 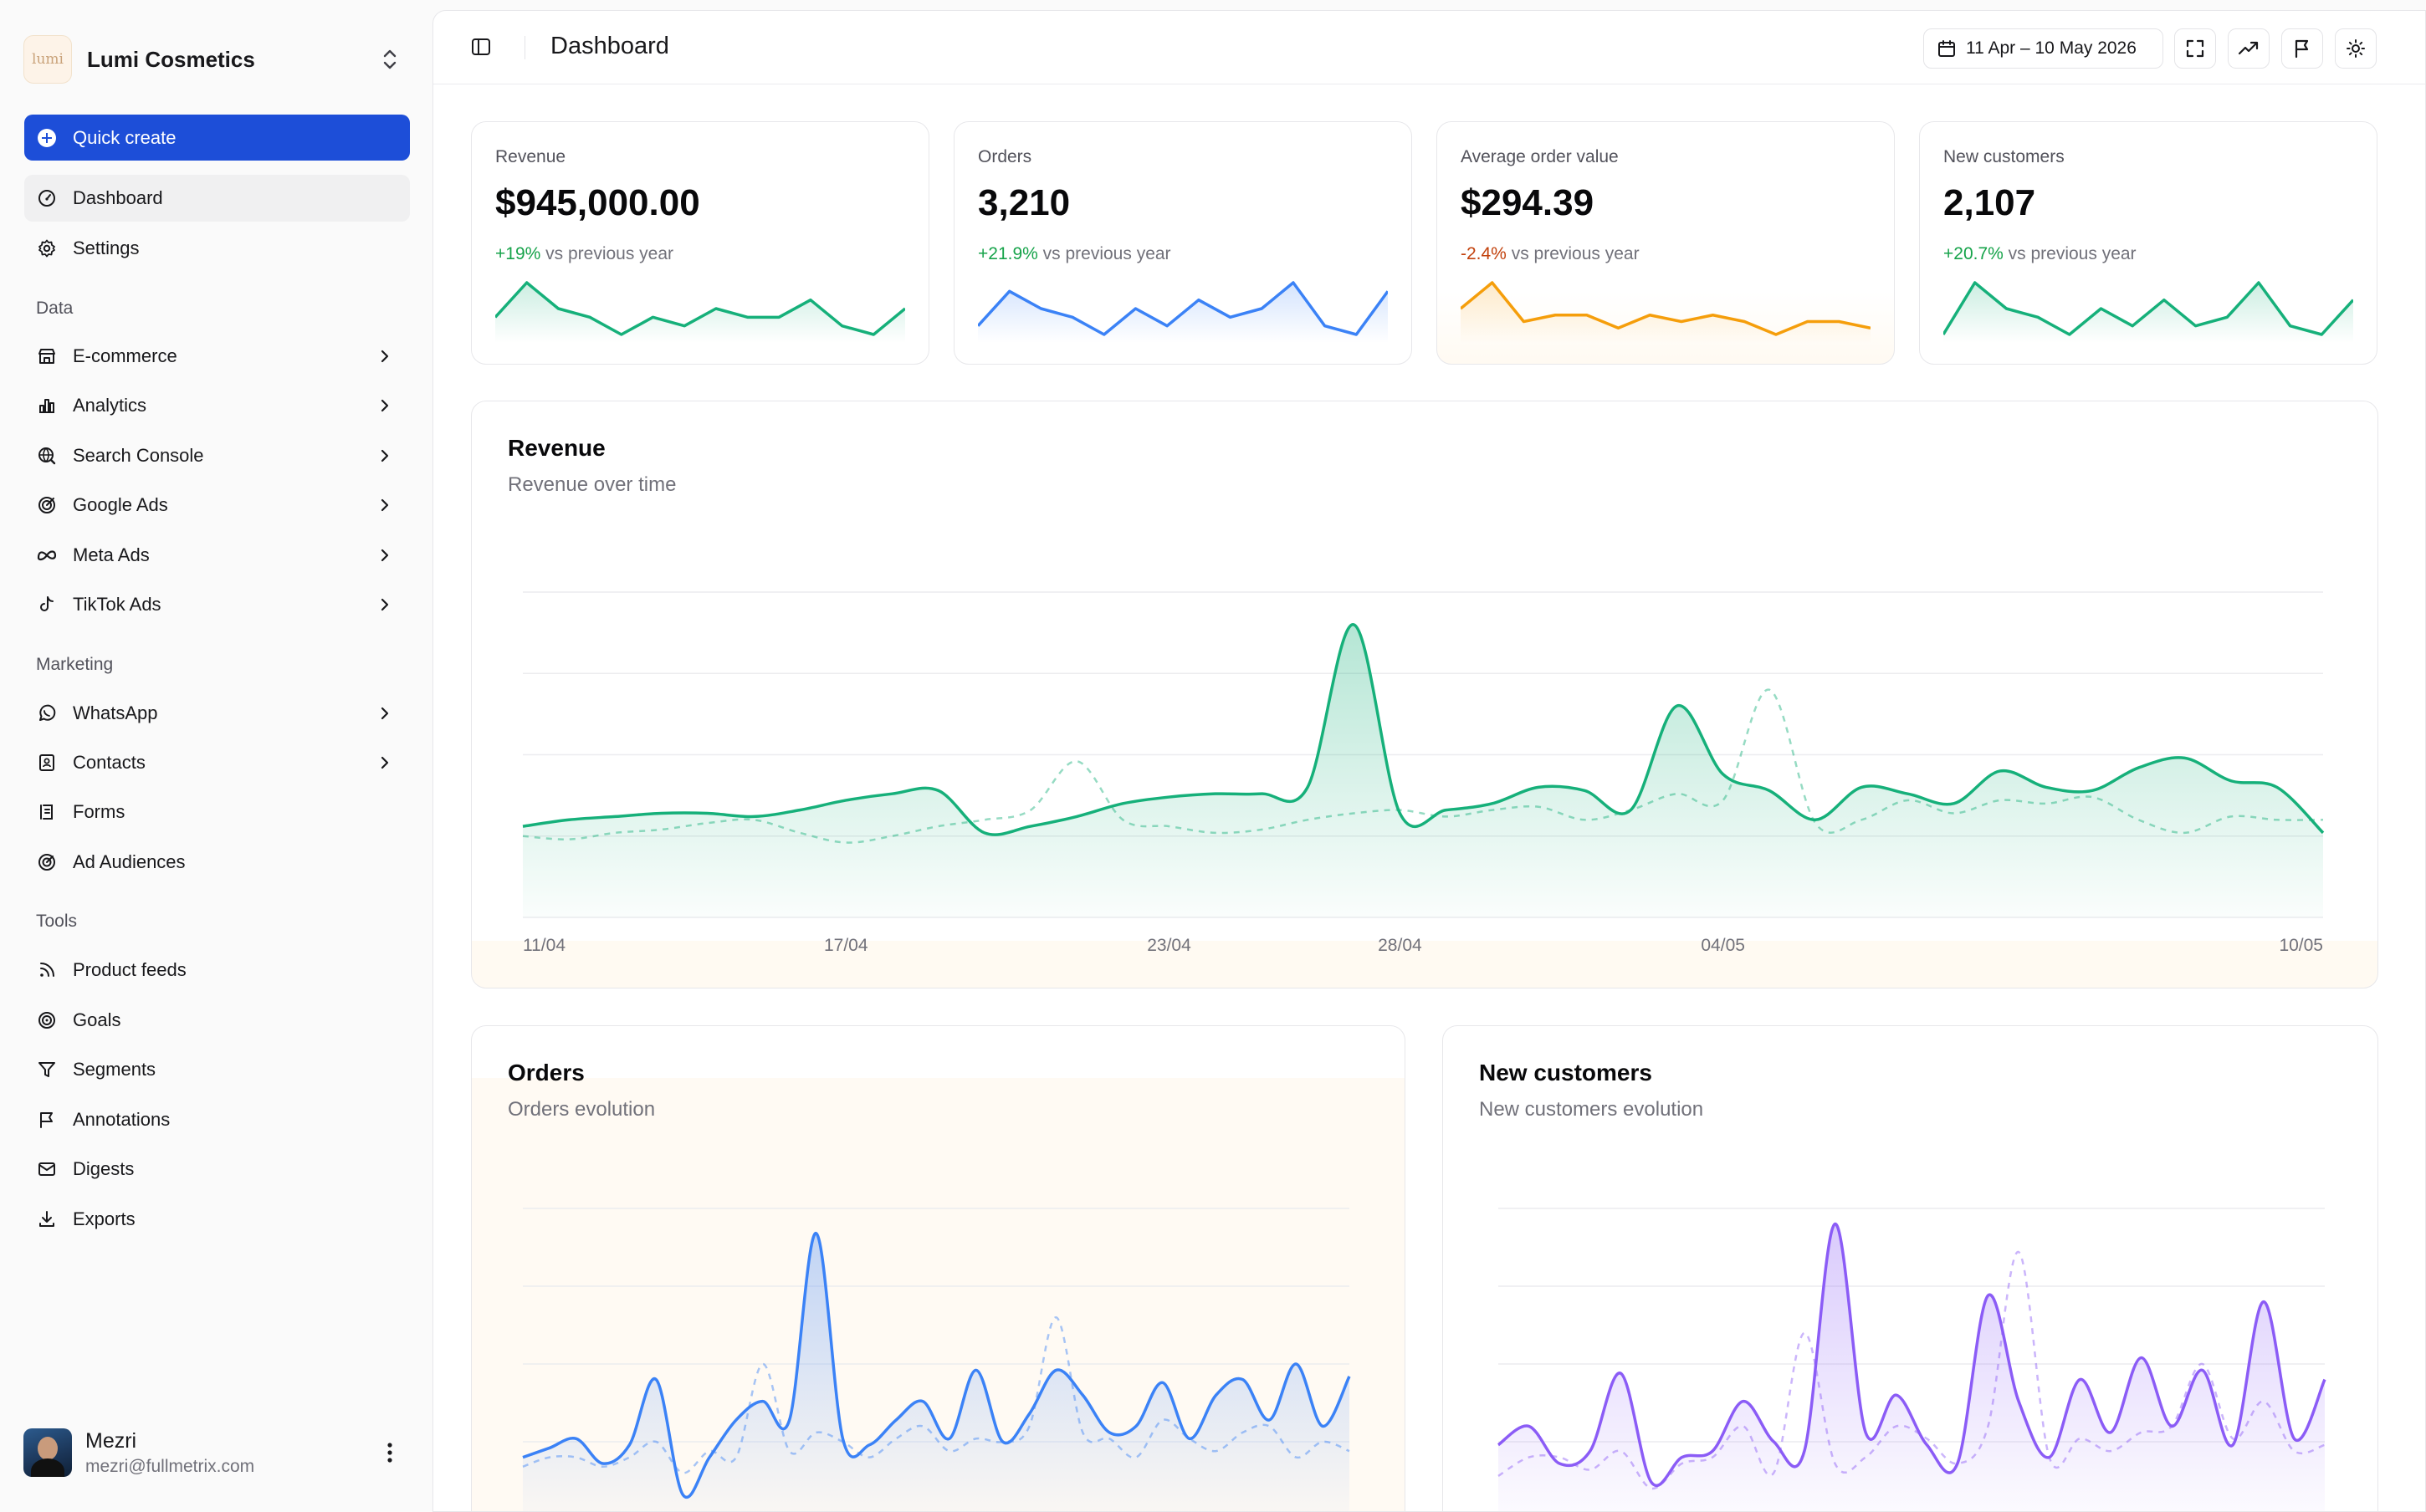 What do you see at coordinates (47, 555) in the screenshot?
I see `meta-icon` at bounding box center [47, 555].